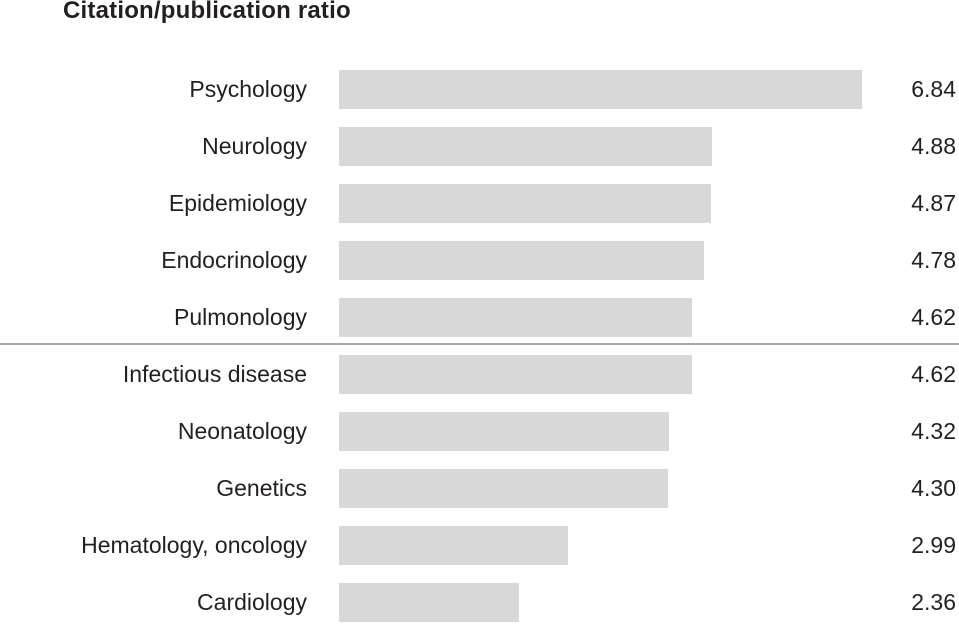 The image size is (959, 626). I want to click on bar-row: Cardiology 2.36, so click(479, 600).